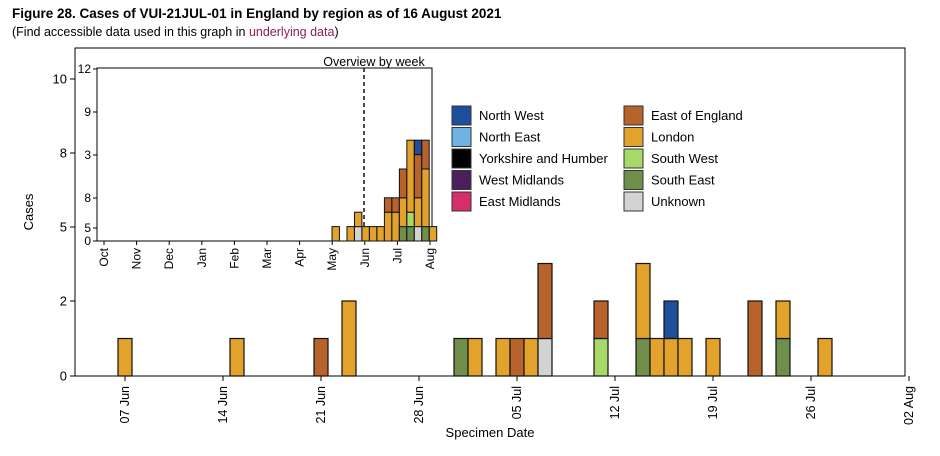  What do you see at coordinates (87, 112) in the screenshot?
I see `inset-y-tick-label: 9` at bounding box center [87, 112].